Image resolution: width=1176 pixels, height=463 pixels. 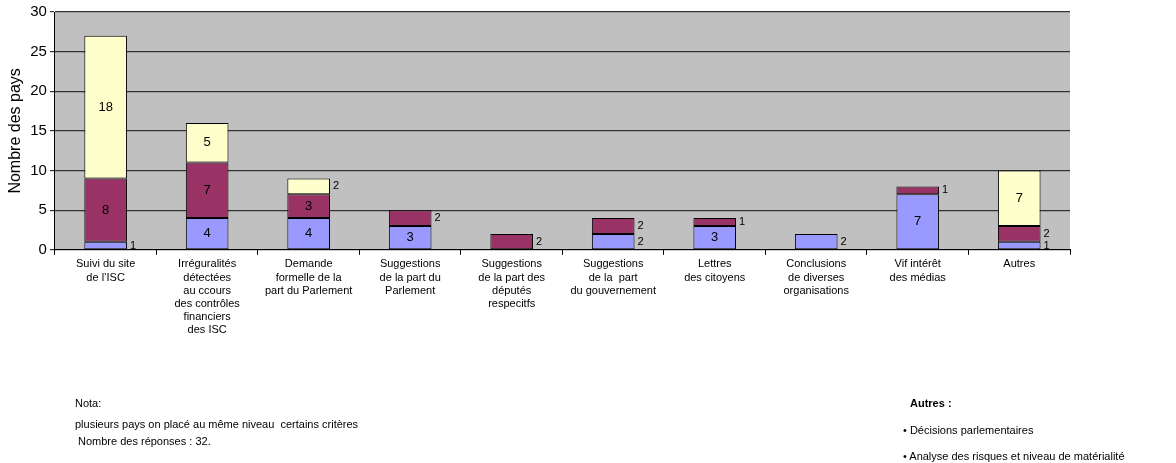 What do you see at coordinates (88, 403) in the screenshot?
I see `text: Nota:` at bounding box center [88, 403].